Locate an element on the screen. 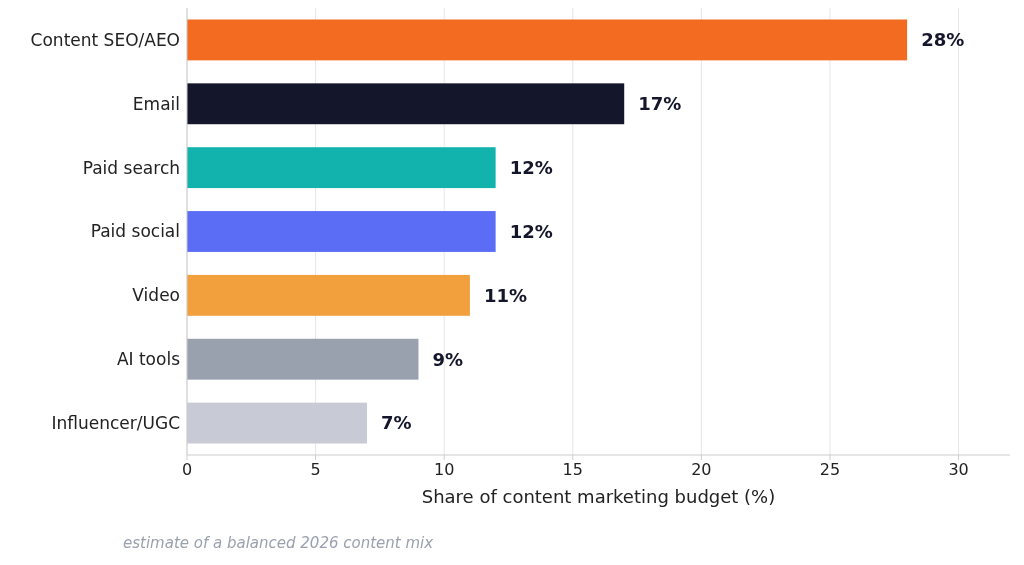 This screenshot has height=565, width=1024. x-tick-label: 10 is located at coordinates (444, 469).